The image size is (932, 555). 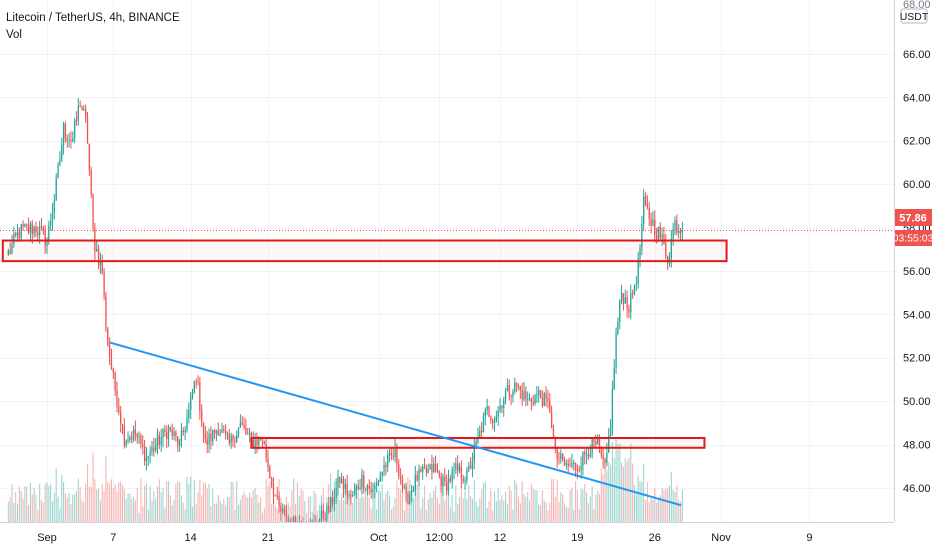 What do you see at coordinates (466, 536) in the screenshot?
I see `time-axis: Sep 7 14 21 Oct 12:00 12 19 26 Nov 9` at bounding box center [466, 536].